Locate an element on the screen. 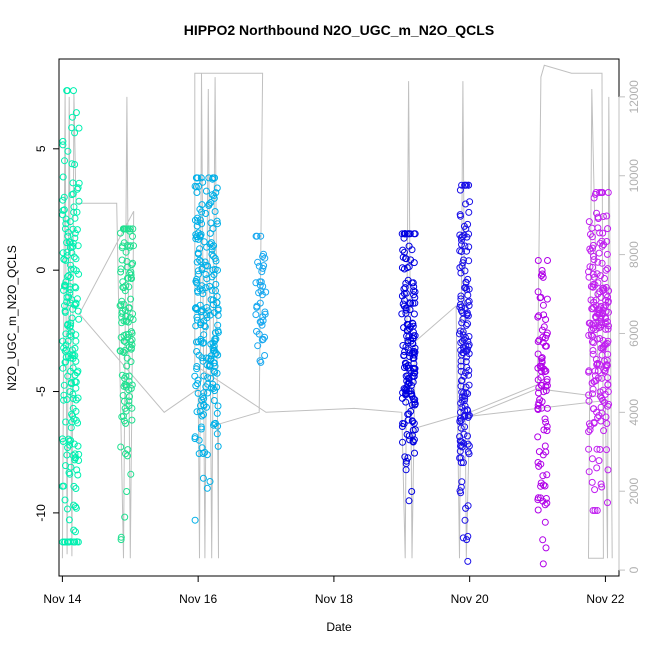 The width and height of the screenshot is (650, 650). x-tick-label: Nov 16 is located at coordinates (198, 599).